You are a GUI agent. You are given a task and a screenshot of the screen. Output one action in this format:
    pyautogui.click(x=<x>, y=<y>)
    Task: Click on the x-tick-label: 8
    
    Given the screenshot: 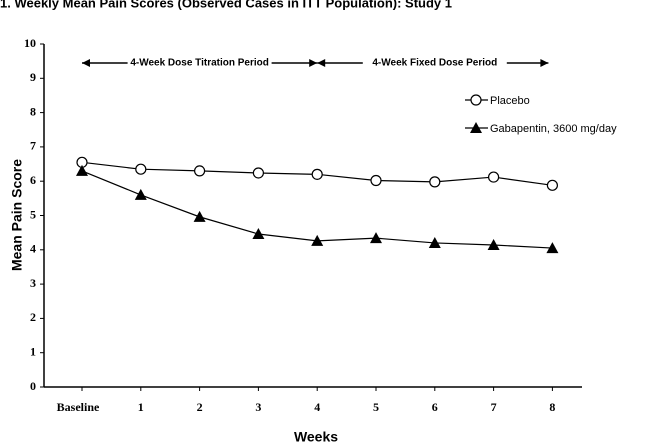 What is the action you would take?
    pyautogui.click(x=552, y=407)
    